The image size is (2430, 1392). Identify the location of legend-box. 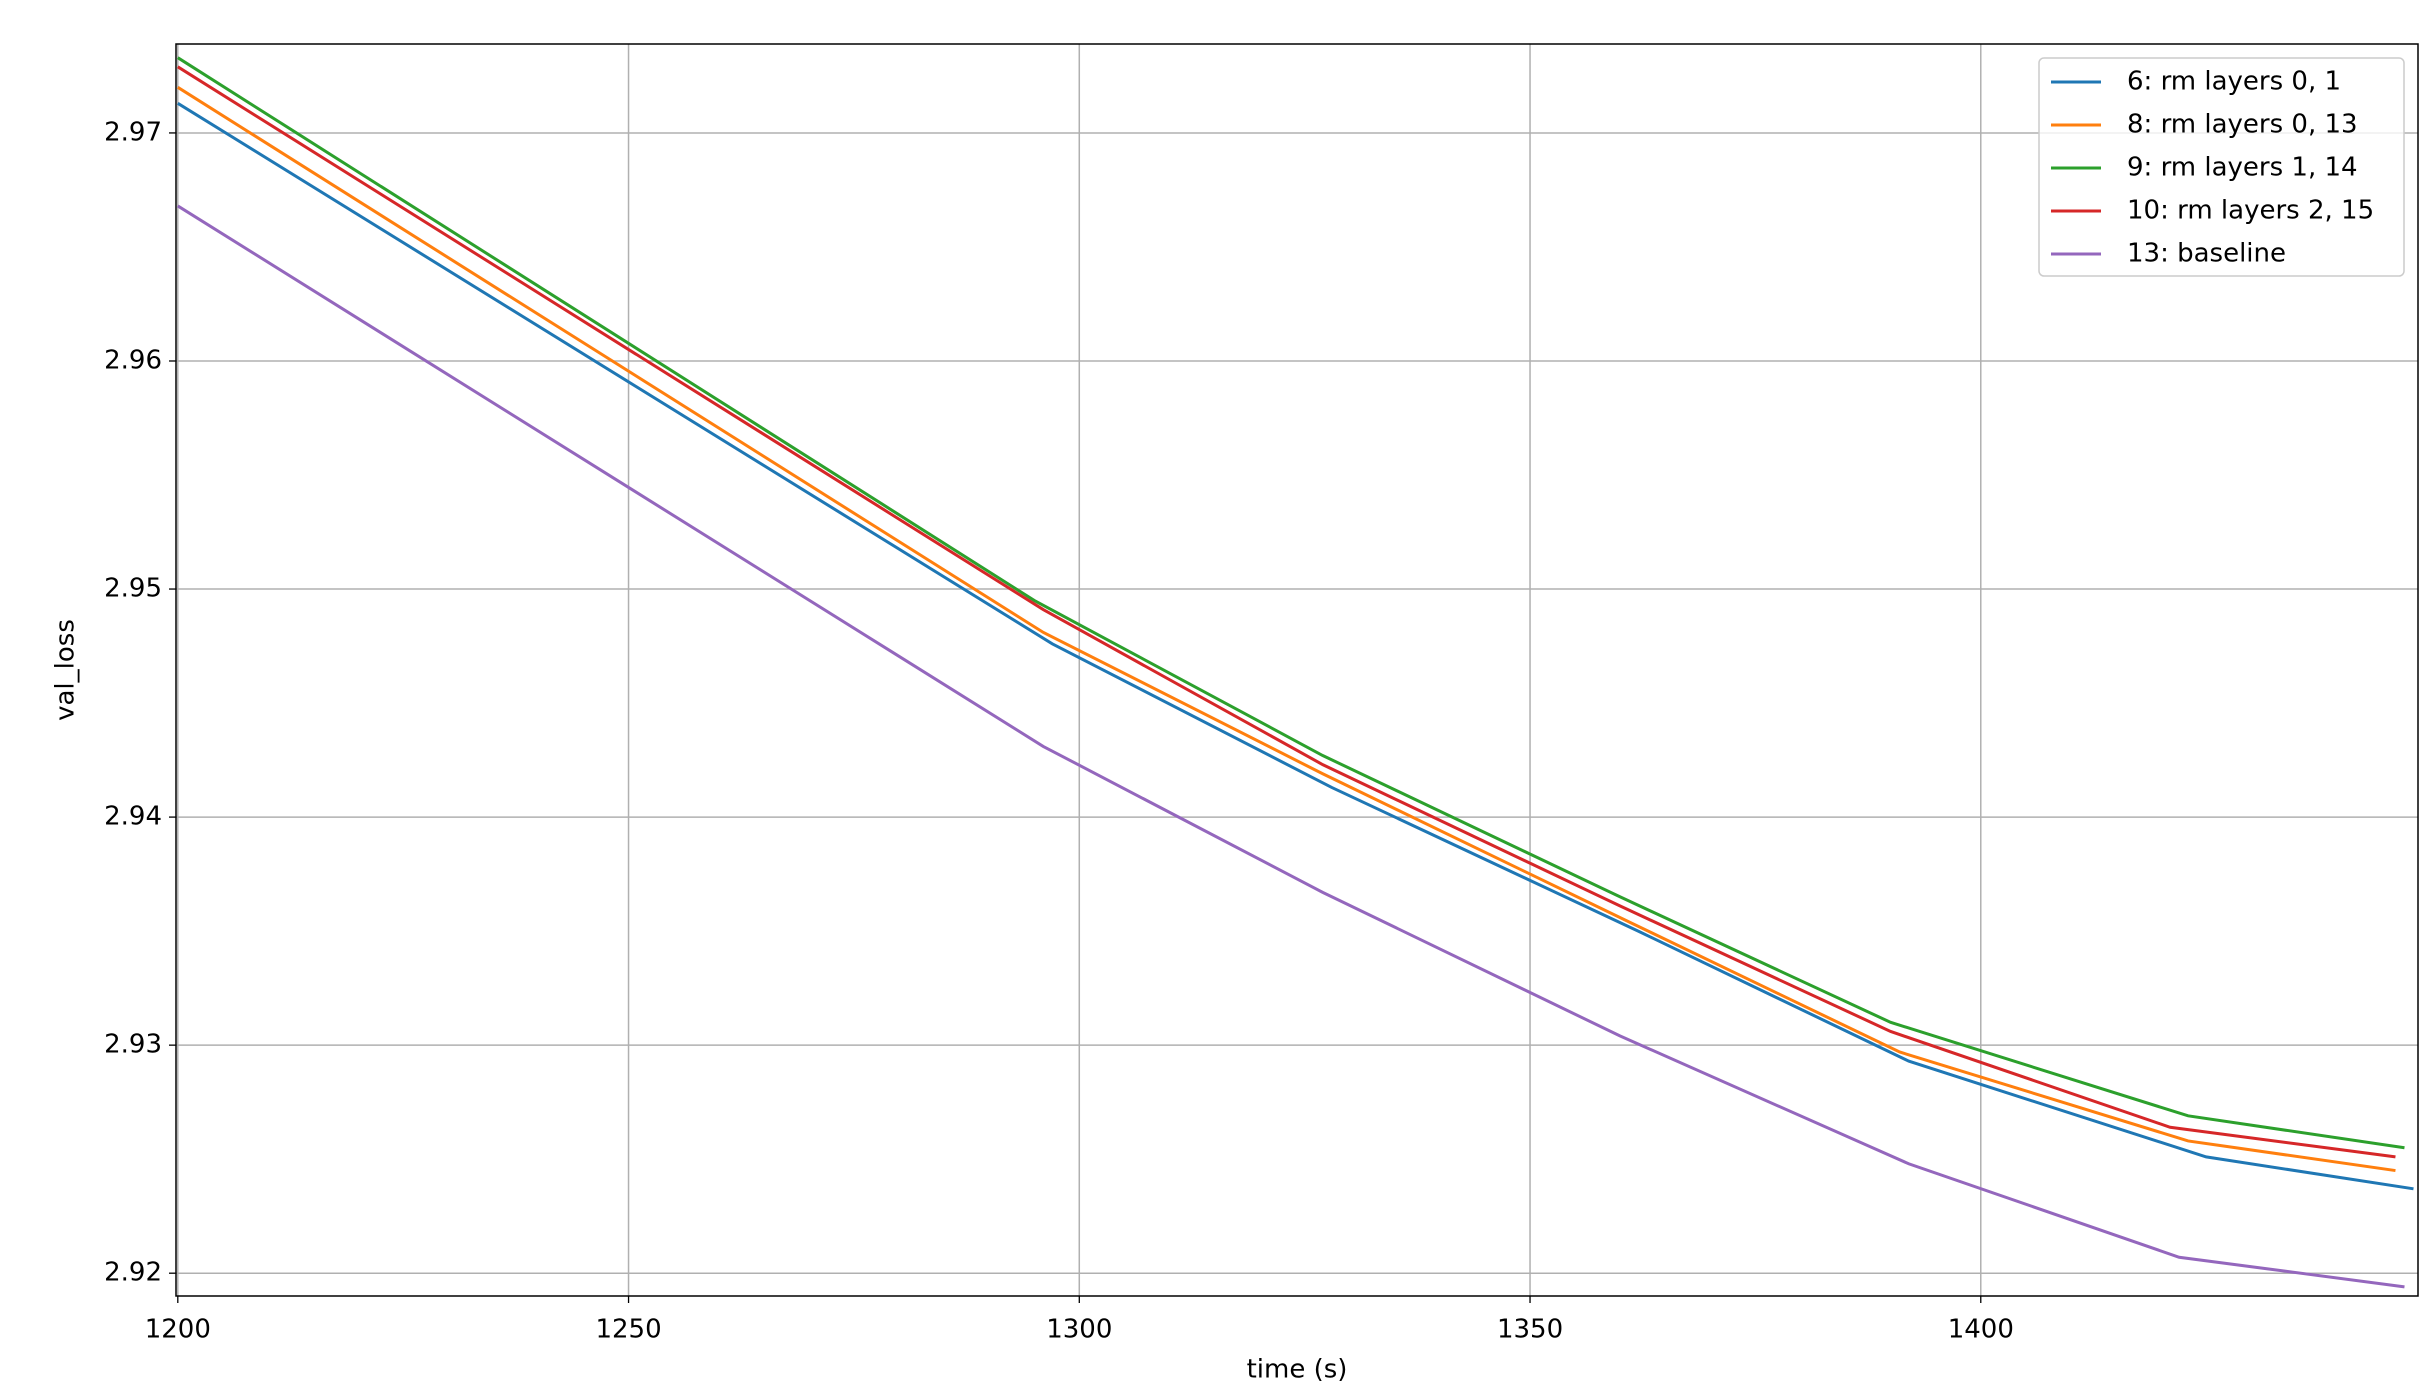
(2221, 167).